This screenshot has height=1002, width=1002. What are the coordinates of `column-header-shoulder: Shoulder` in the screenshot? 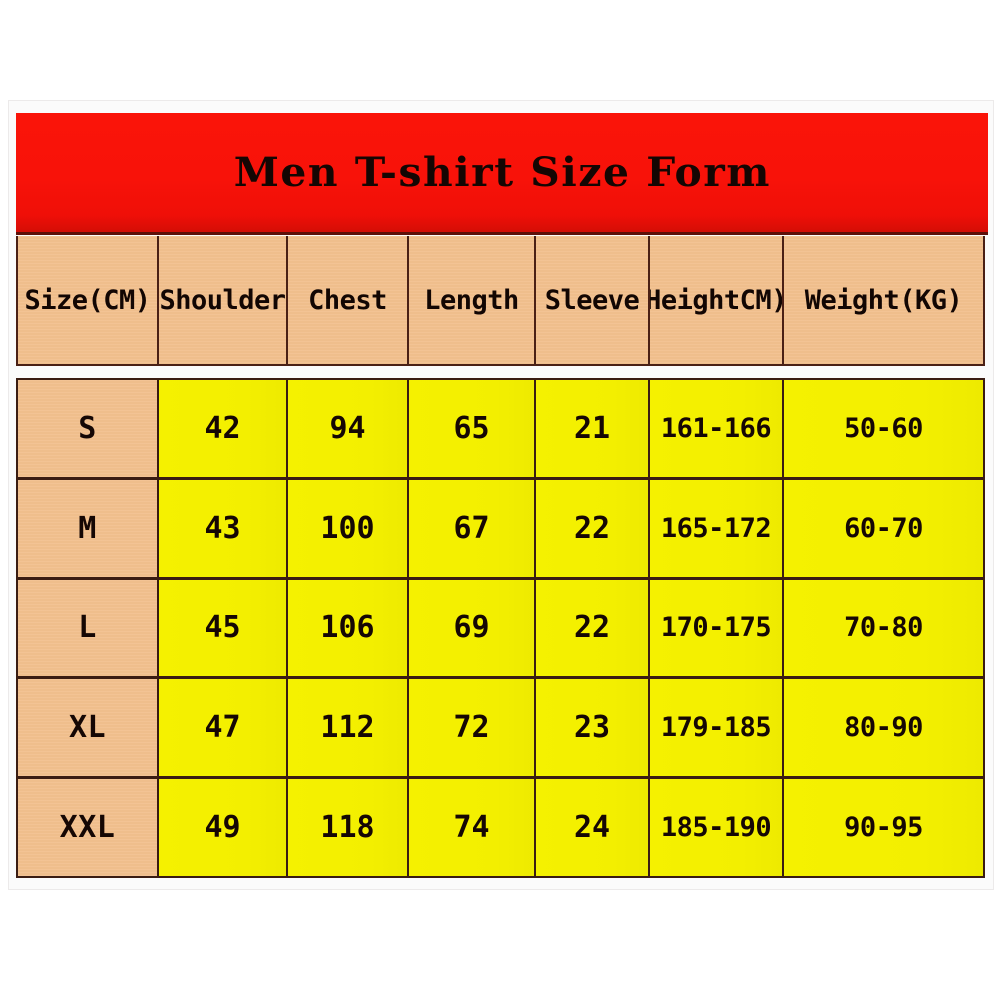 It's located at (223, 300).